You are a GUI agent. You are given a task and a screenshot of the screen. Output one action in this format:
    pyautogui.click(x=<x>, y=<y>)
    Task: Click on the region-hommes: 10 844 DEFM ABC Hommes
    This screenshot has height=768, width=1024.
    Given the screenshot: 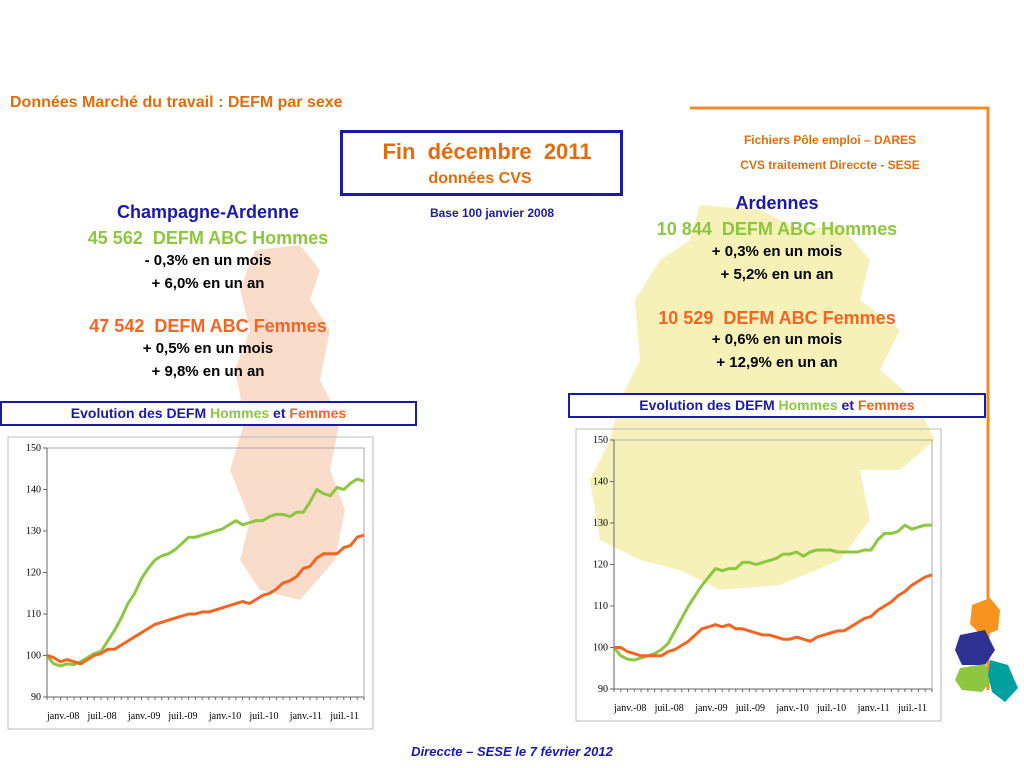 What is the action you would take?
    pyautogui.click(x=777, y=229)
    